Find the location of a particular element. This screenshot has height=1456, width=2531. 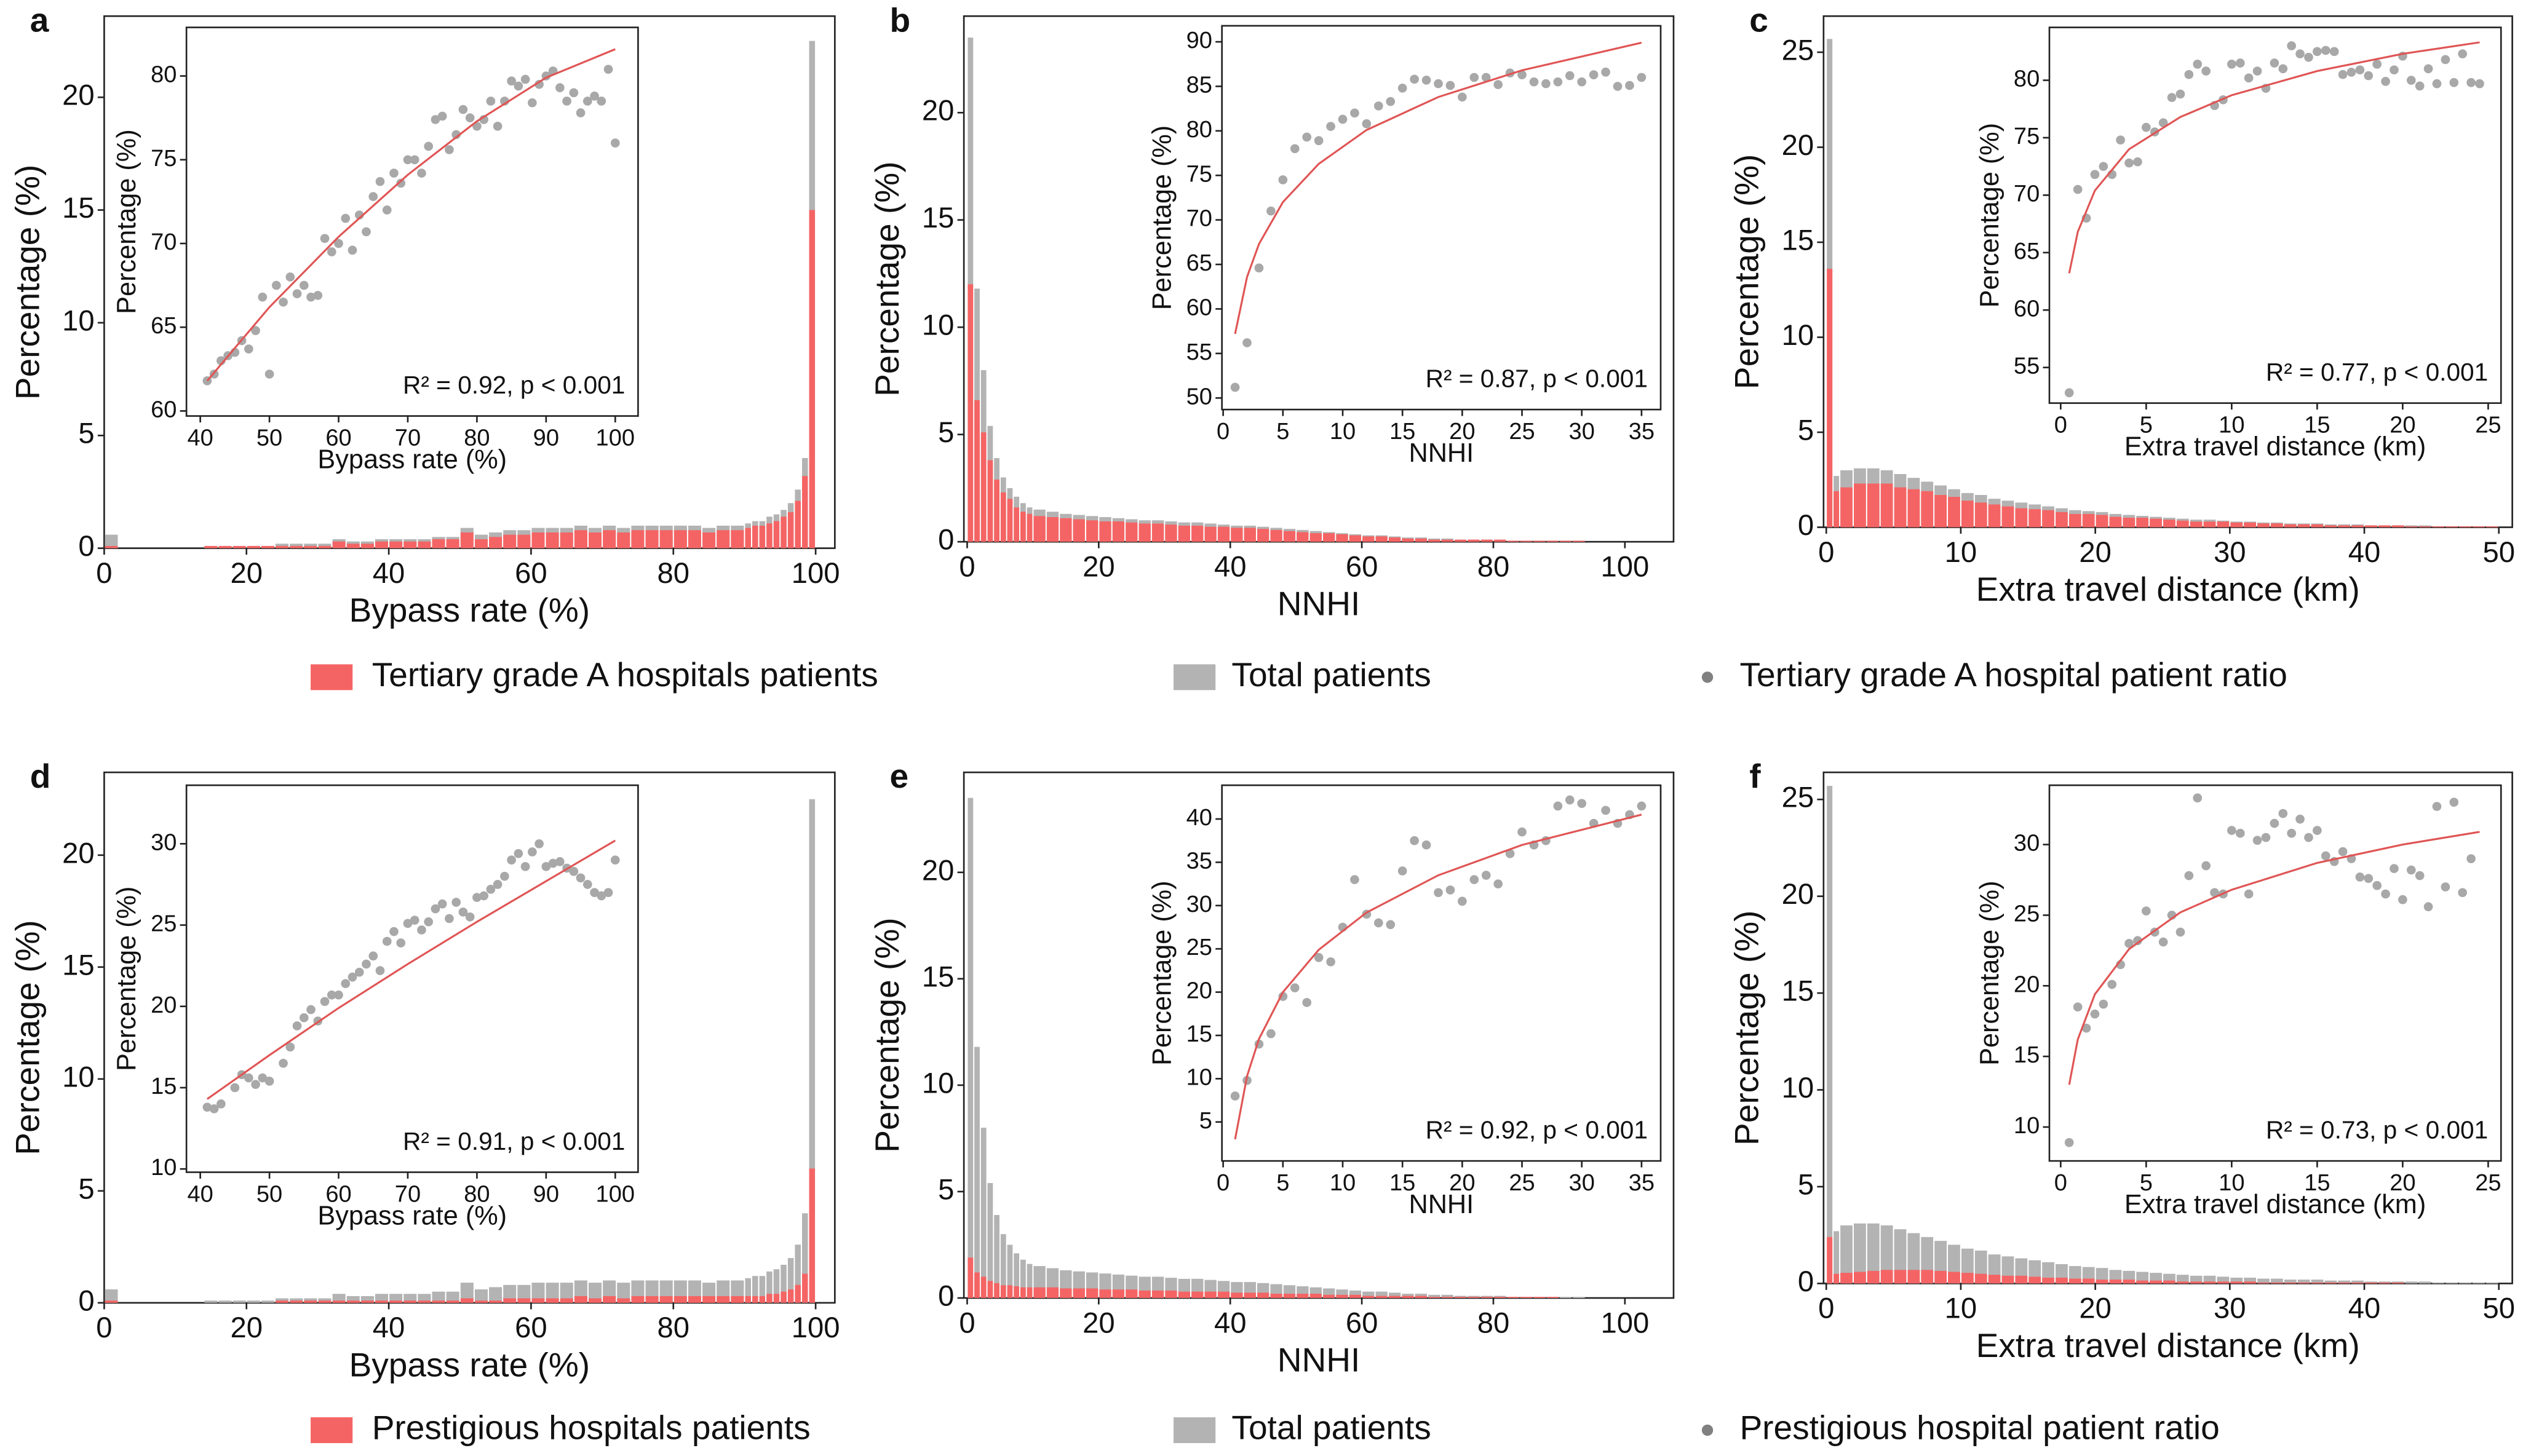

y-tick-label: 50 is located at coordinates (1199, 397).